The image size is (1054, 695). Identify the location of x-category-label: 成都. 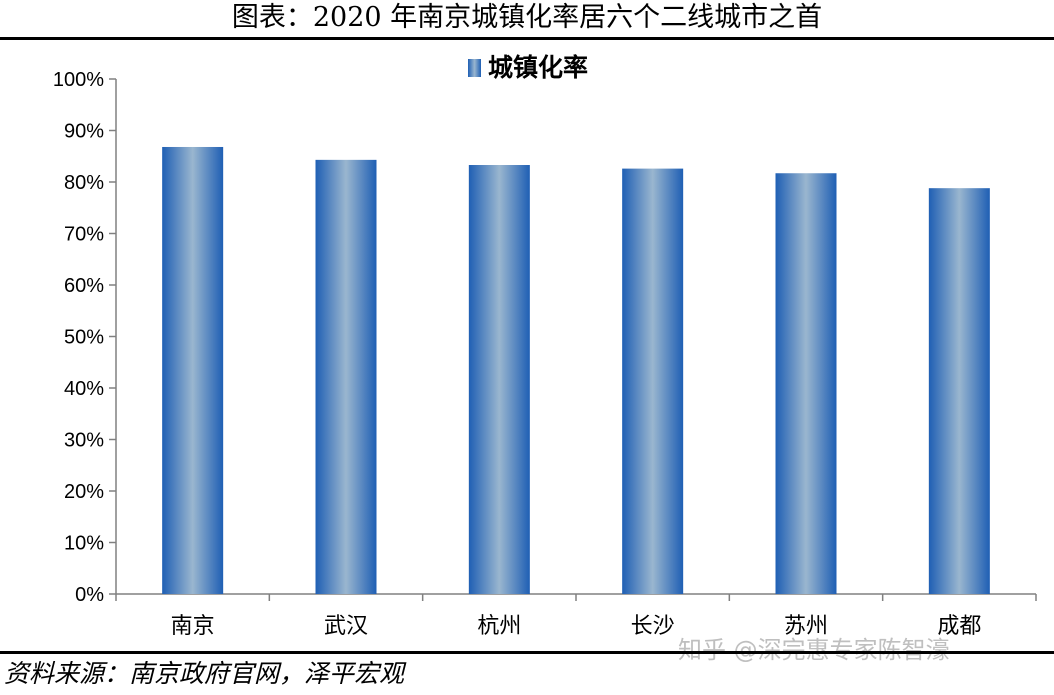
(959, 626).